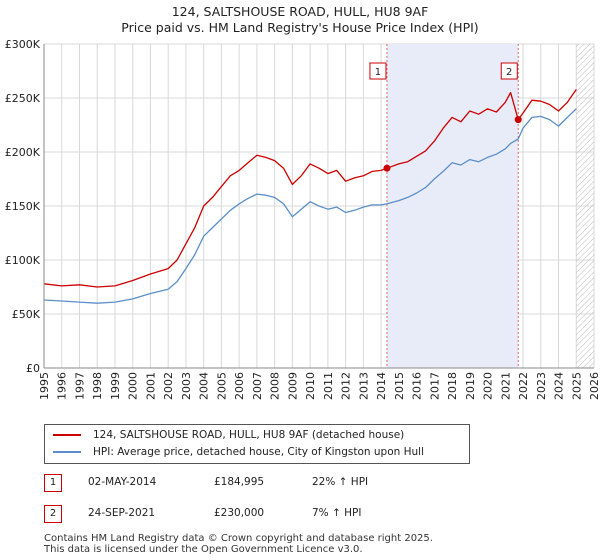 The height and width of the screenshot is (560, 600). I want to click on x-tick-label: 1995, so click(44, 386).